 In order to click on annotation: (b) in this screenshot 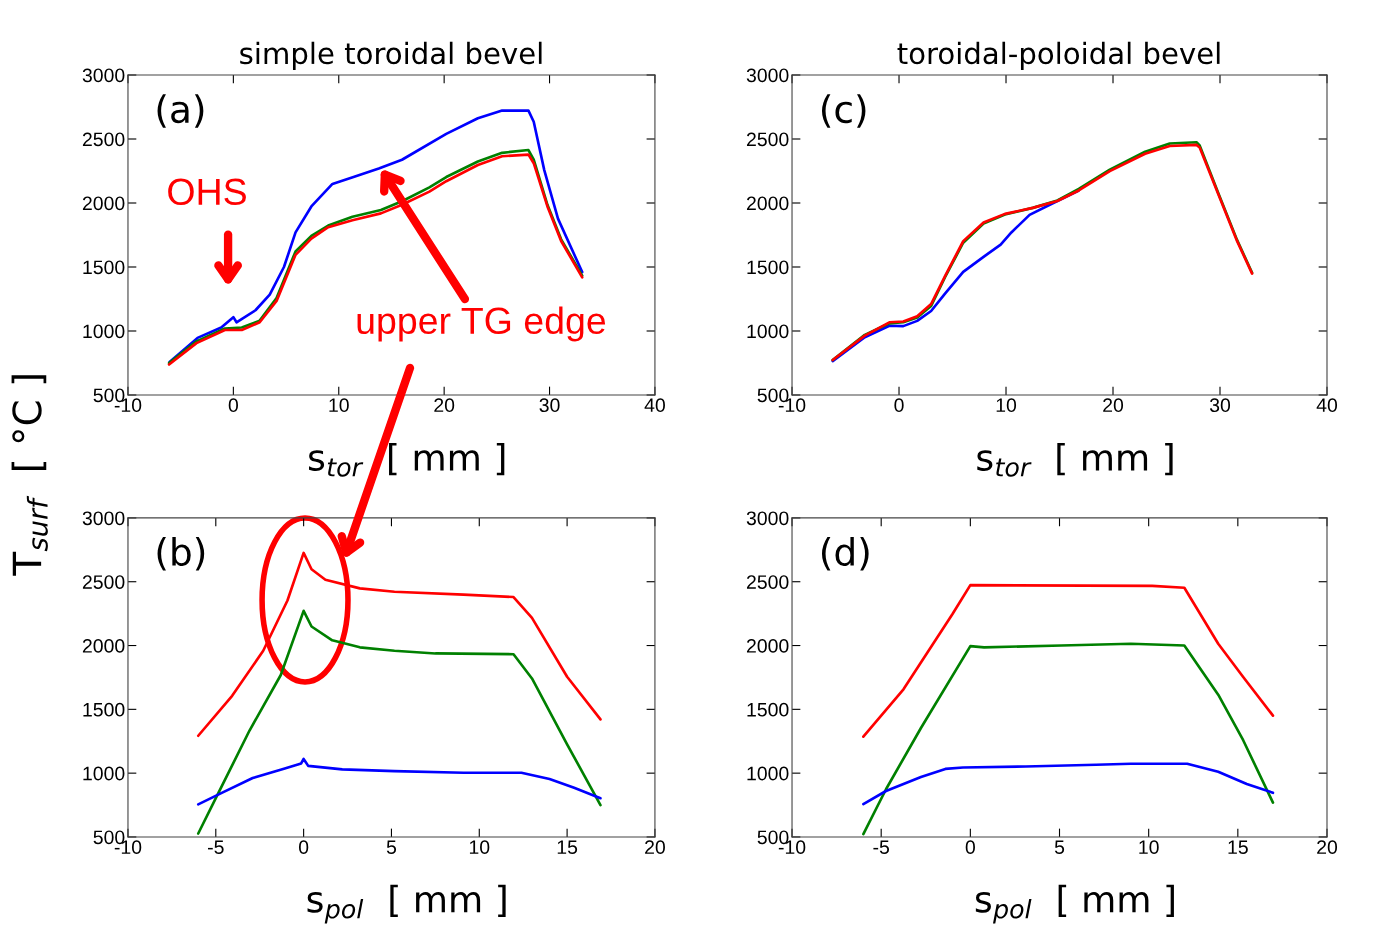, I will do `click(181, 554)`.